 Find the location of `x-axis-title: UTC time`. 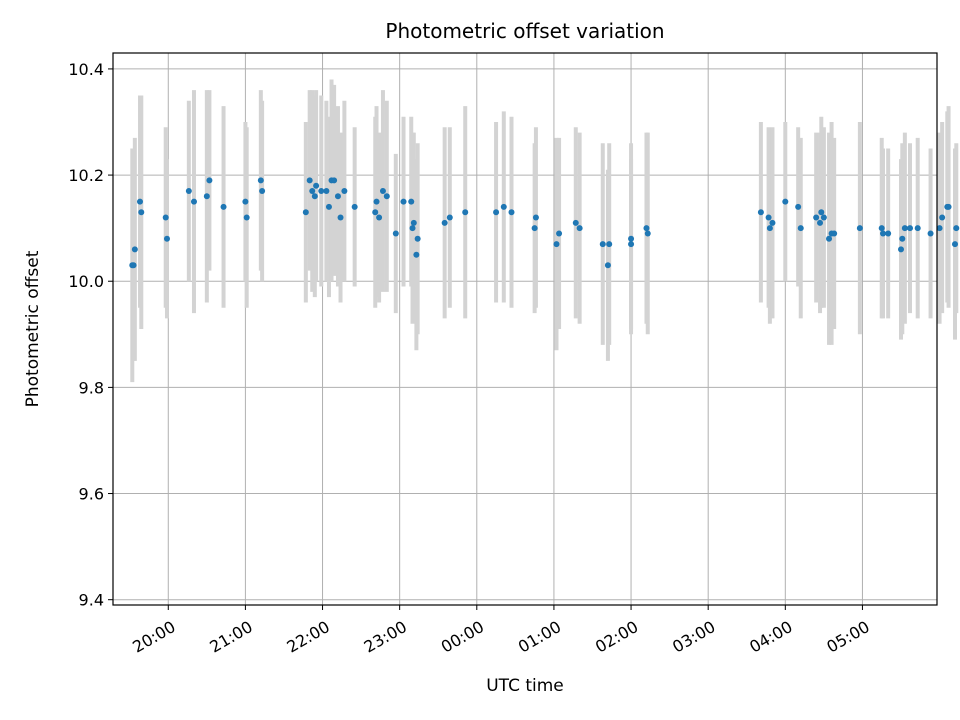

x-axis-title: UTC time is located at coordinates (525, 686).